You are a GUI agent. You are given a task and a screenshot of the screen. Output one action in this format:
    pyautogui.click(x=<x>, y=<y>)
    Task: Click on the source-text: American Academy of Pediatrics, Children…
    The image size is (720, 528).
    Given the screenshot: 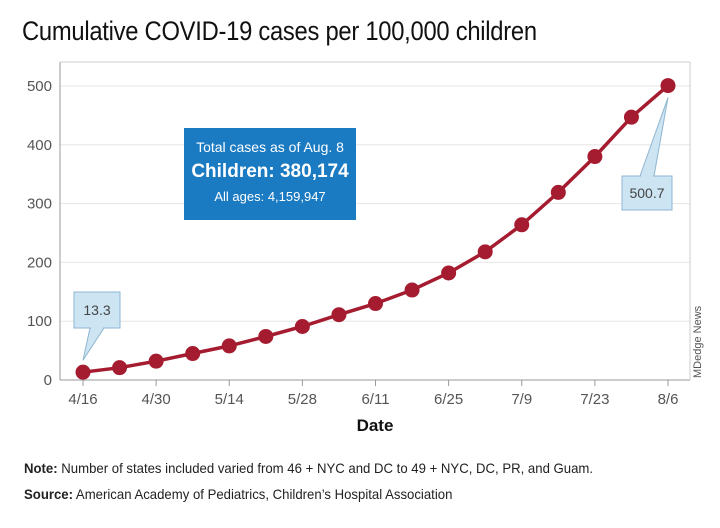 What is the action you would take?
    pyautogui.click(x=262, y=494)
    